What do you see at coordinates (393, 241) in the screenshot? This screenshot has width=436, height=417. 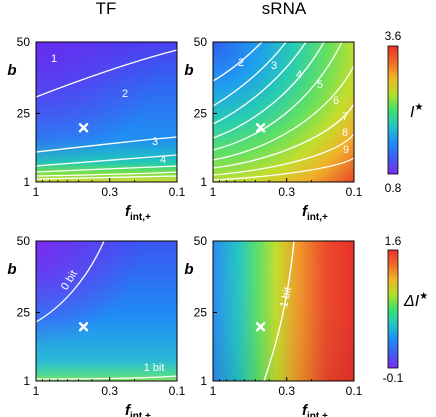 I see `colorbar-max-label: 1.6` at bounding box center [393, 241].